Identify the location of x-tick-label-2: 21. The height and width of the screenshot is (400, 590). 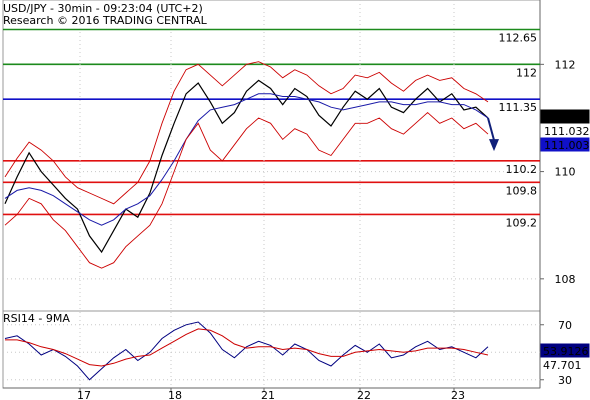
(268, 394).